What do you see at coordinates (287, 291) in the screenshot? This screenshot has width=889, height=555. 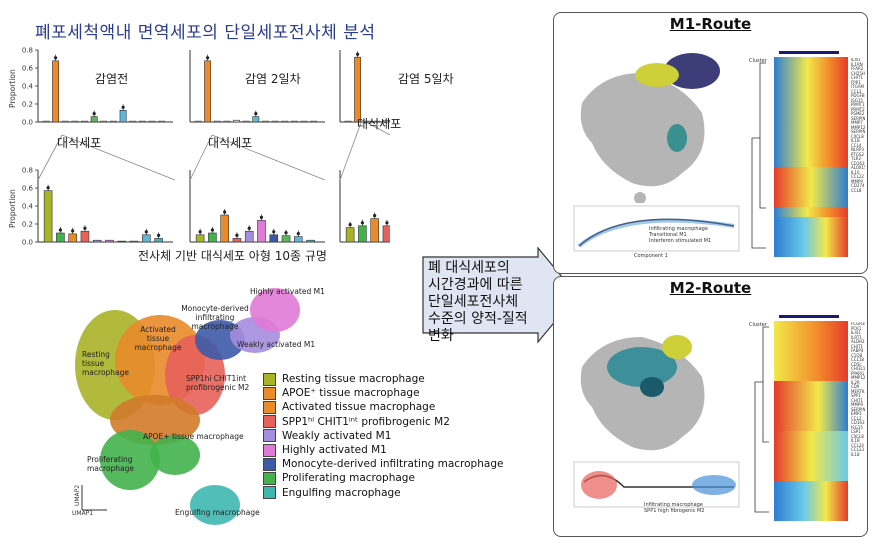 I see `umap-label-highly-m1: Highly activated M1` at bounding box center [287, 291].